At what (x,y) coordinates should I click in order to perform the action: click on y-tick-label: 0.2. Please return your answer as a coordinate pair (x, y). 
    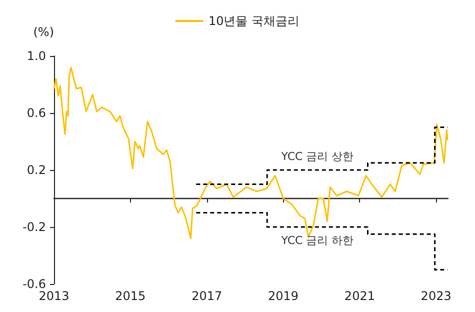
    Looking at the image, I should click on (36, 170).